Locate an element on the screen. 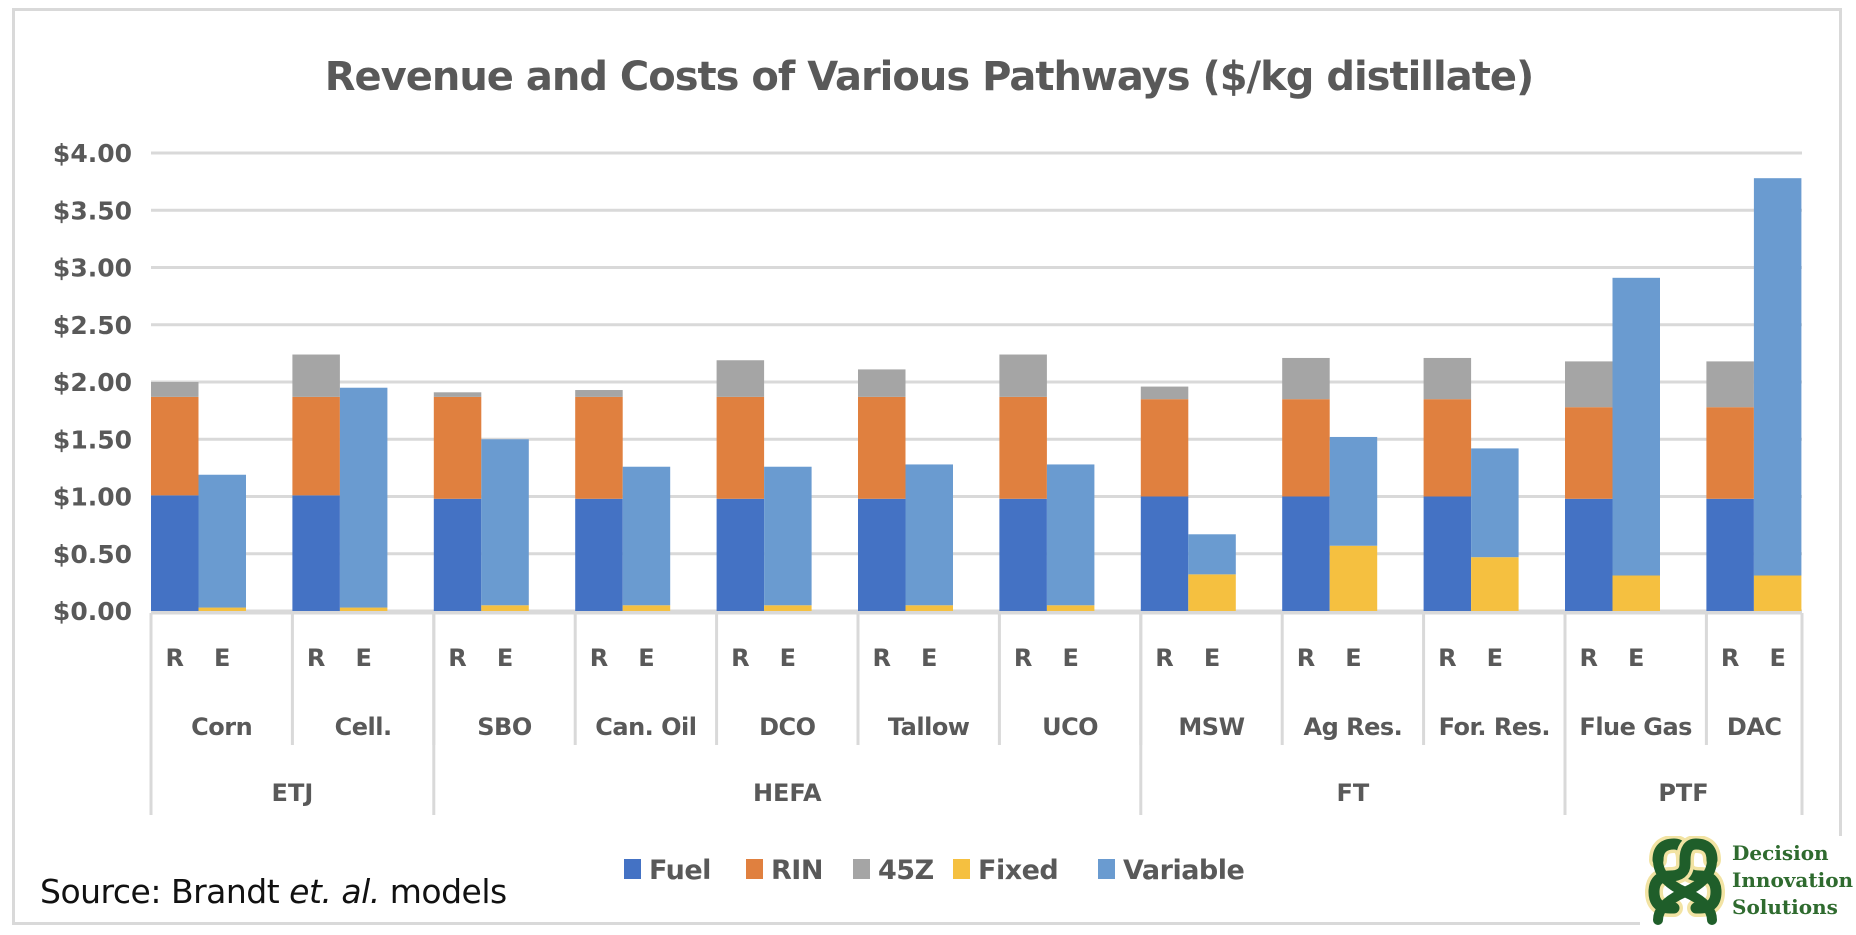 This screenshot has width=1856, height=935. y-tick-label: $3.00 is located at coordinates (92, 268).